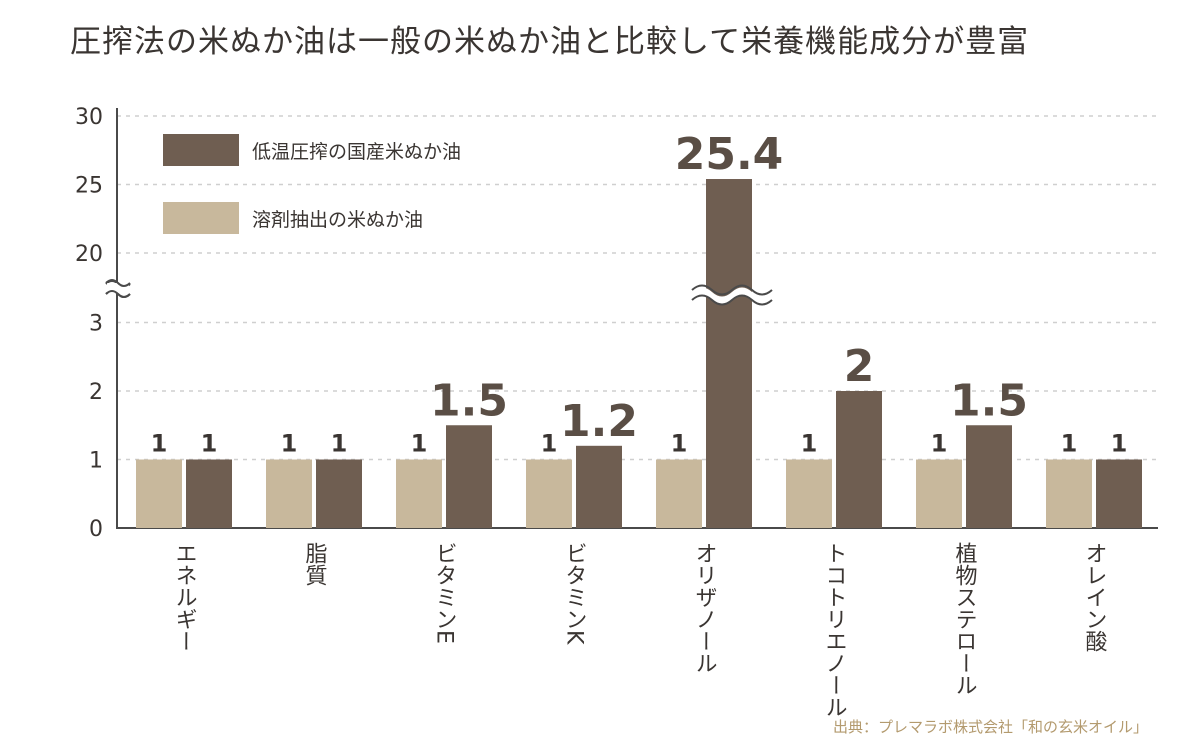 This screenshot has width=1200, height=750. Describe the element at coordinates (939, 444) in the screenshot. I see `data-label-solvent-6: 1` at that location.